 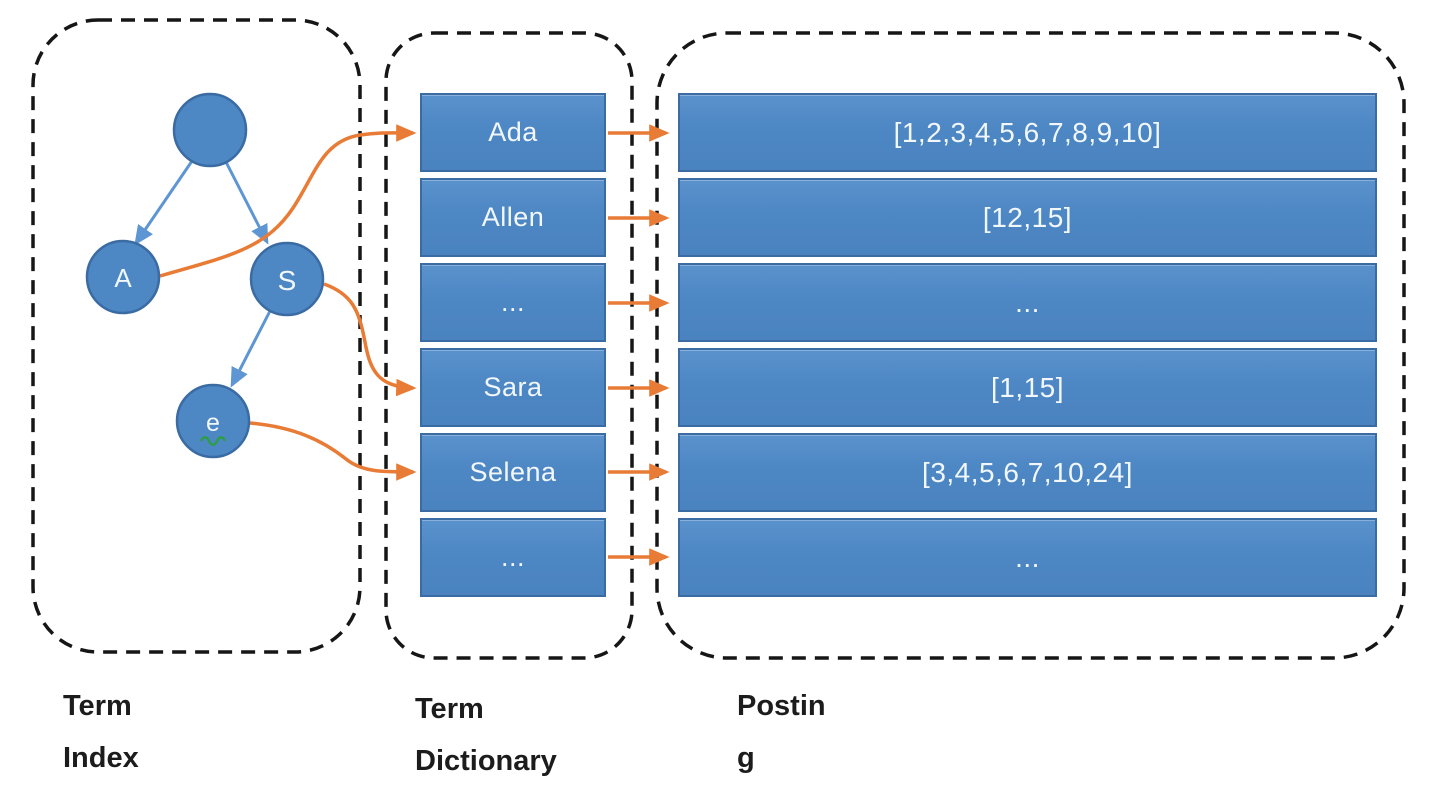 I want to click on posting-box-selena: [3,4,5,6,7,10,24], so click(x=1027, y=472).